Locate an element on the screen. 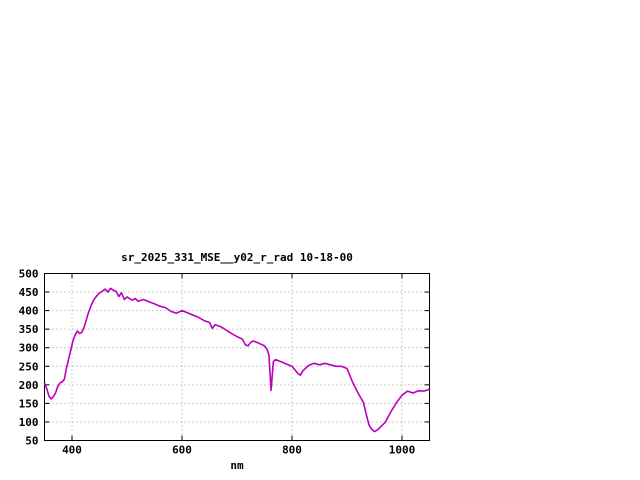 This screenshot has height=480, width=640. y-tick-label: 450 is located at coordinates (29, 292).